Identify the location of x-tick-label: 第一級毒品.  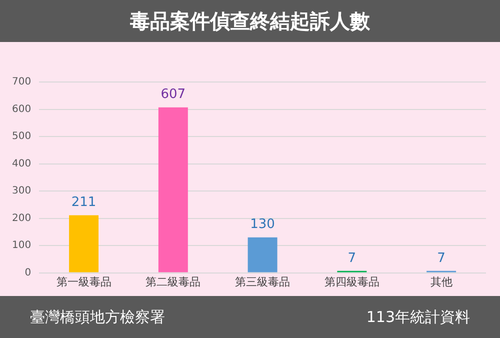
(84, 281).